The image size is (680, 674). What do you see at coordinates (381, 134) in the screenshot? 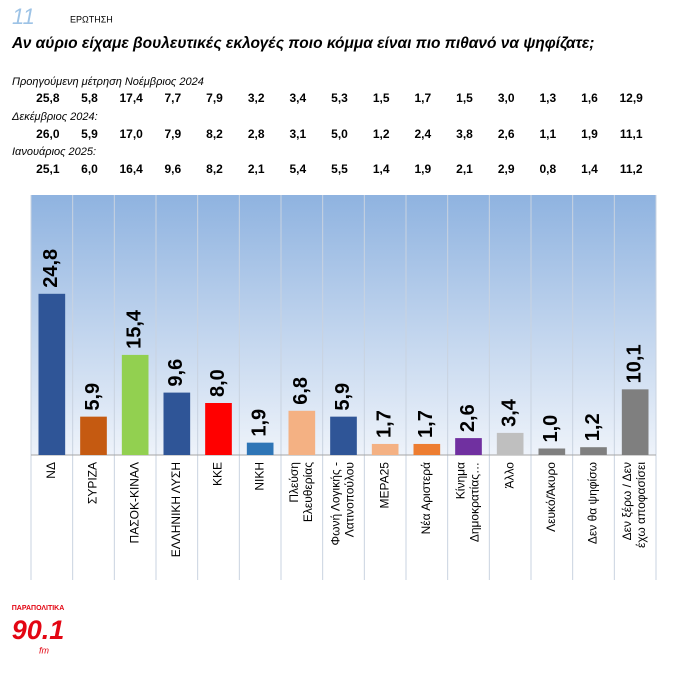
I see `measurement-value: 1,2` at bounding box center [381, 134].